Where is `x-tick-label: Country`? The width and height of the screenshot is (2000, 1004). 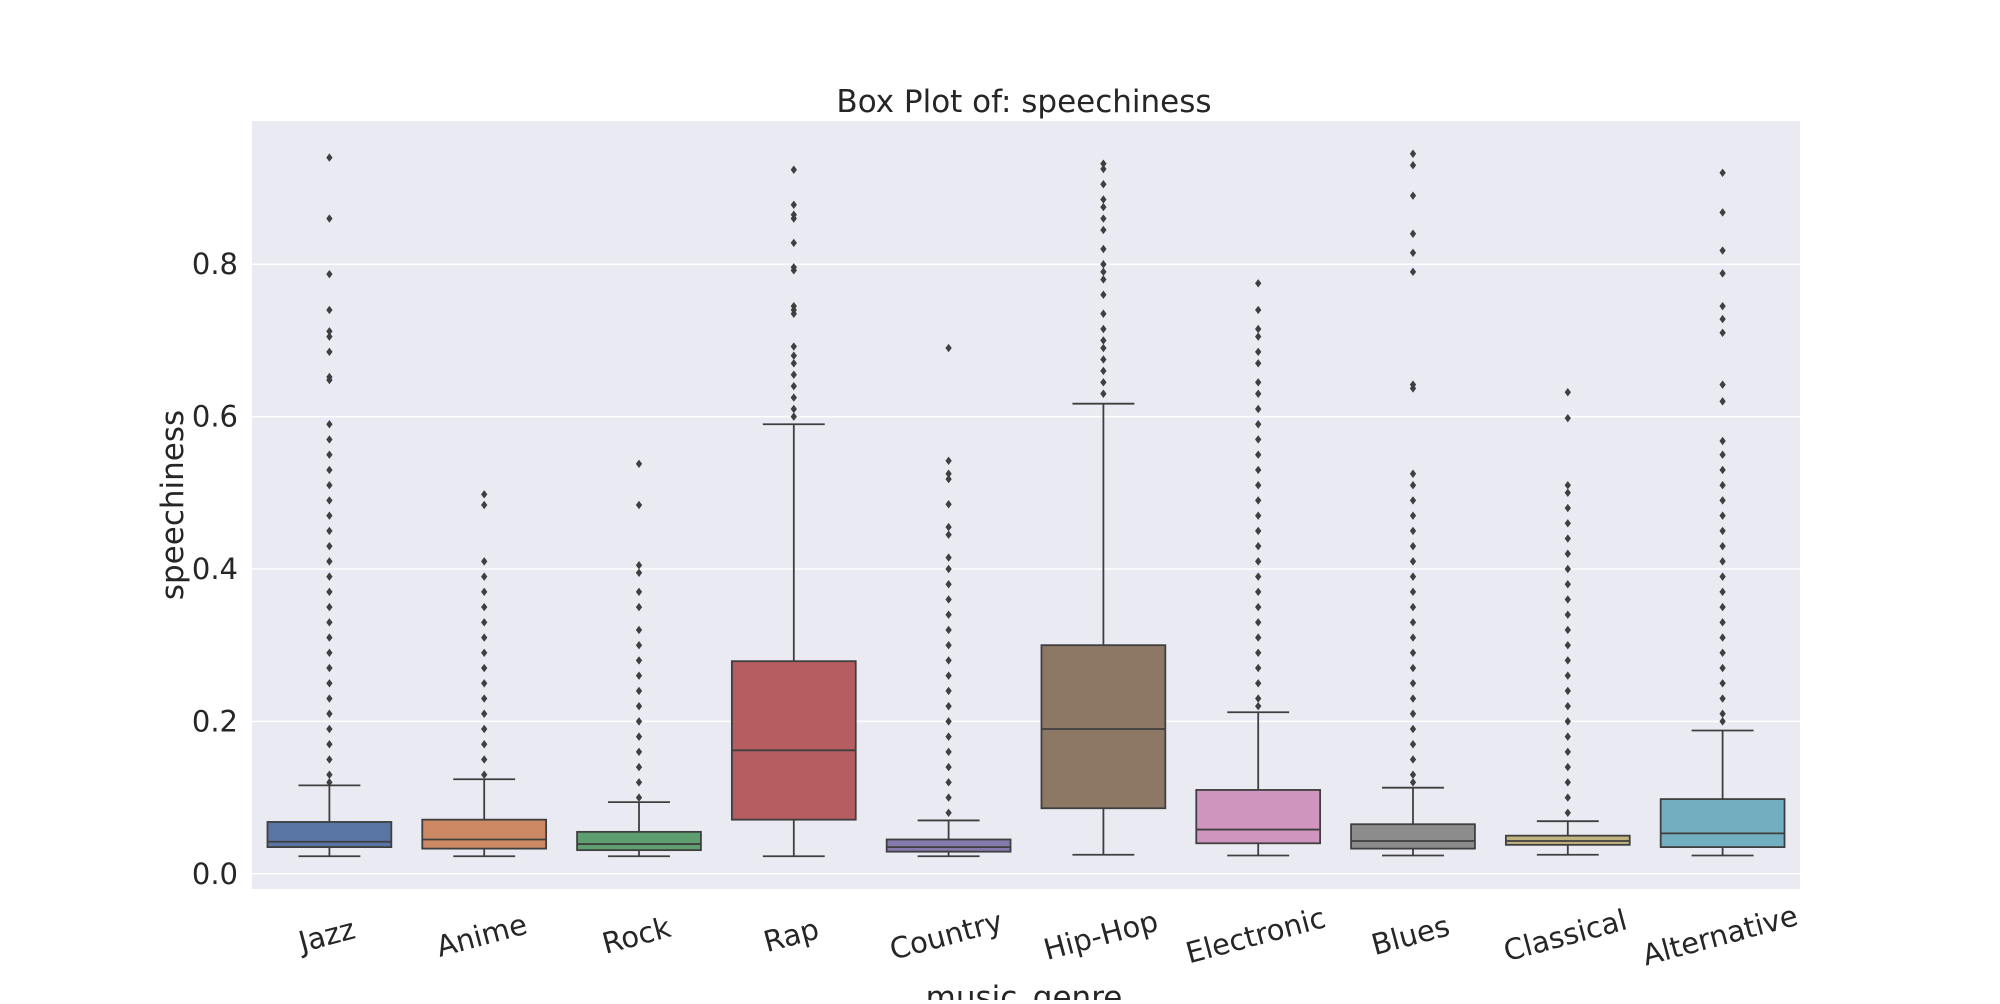 x-tick-label: Country is located at coordinates (946, 935).